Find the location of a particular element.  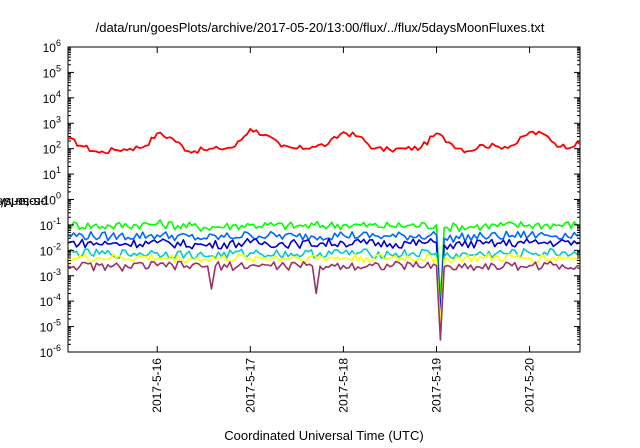

y-tick-label: 10⁻³ is located at coordinates (50, 275).